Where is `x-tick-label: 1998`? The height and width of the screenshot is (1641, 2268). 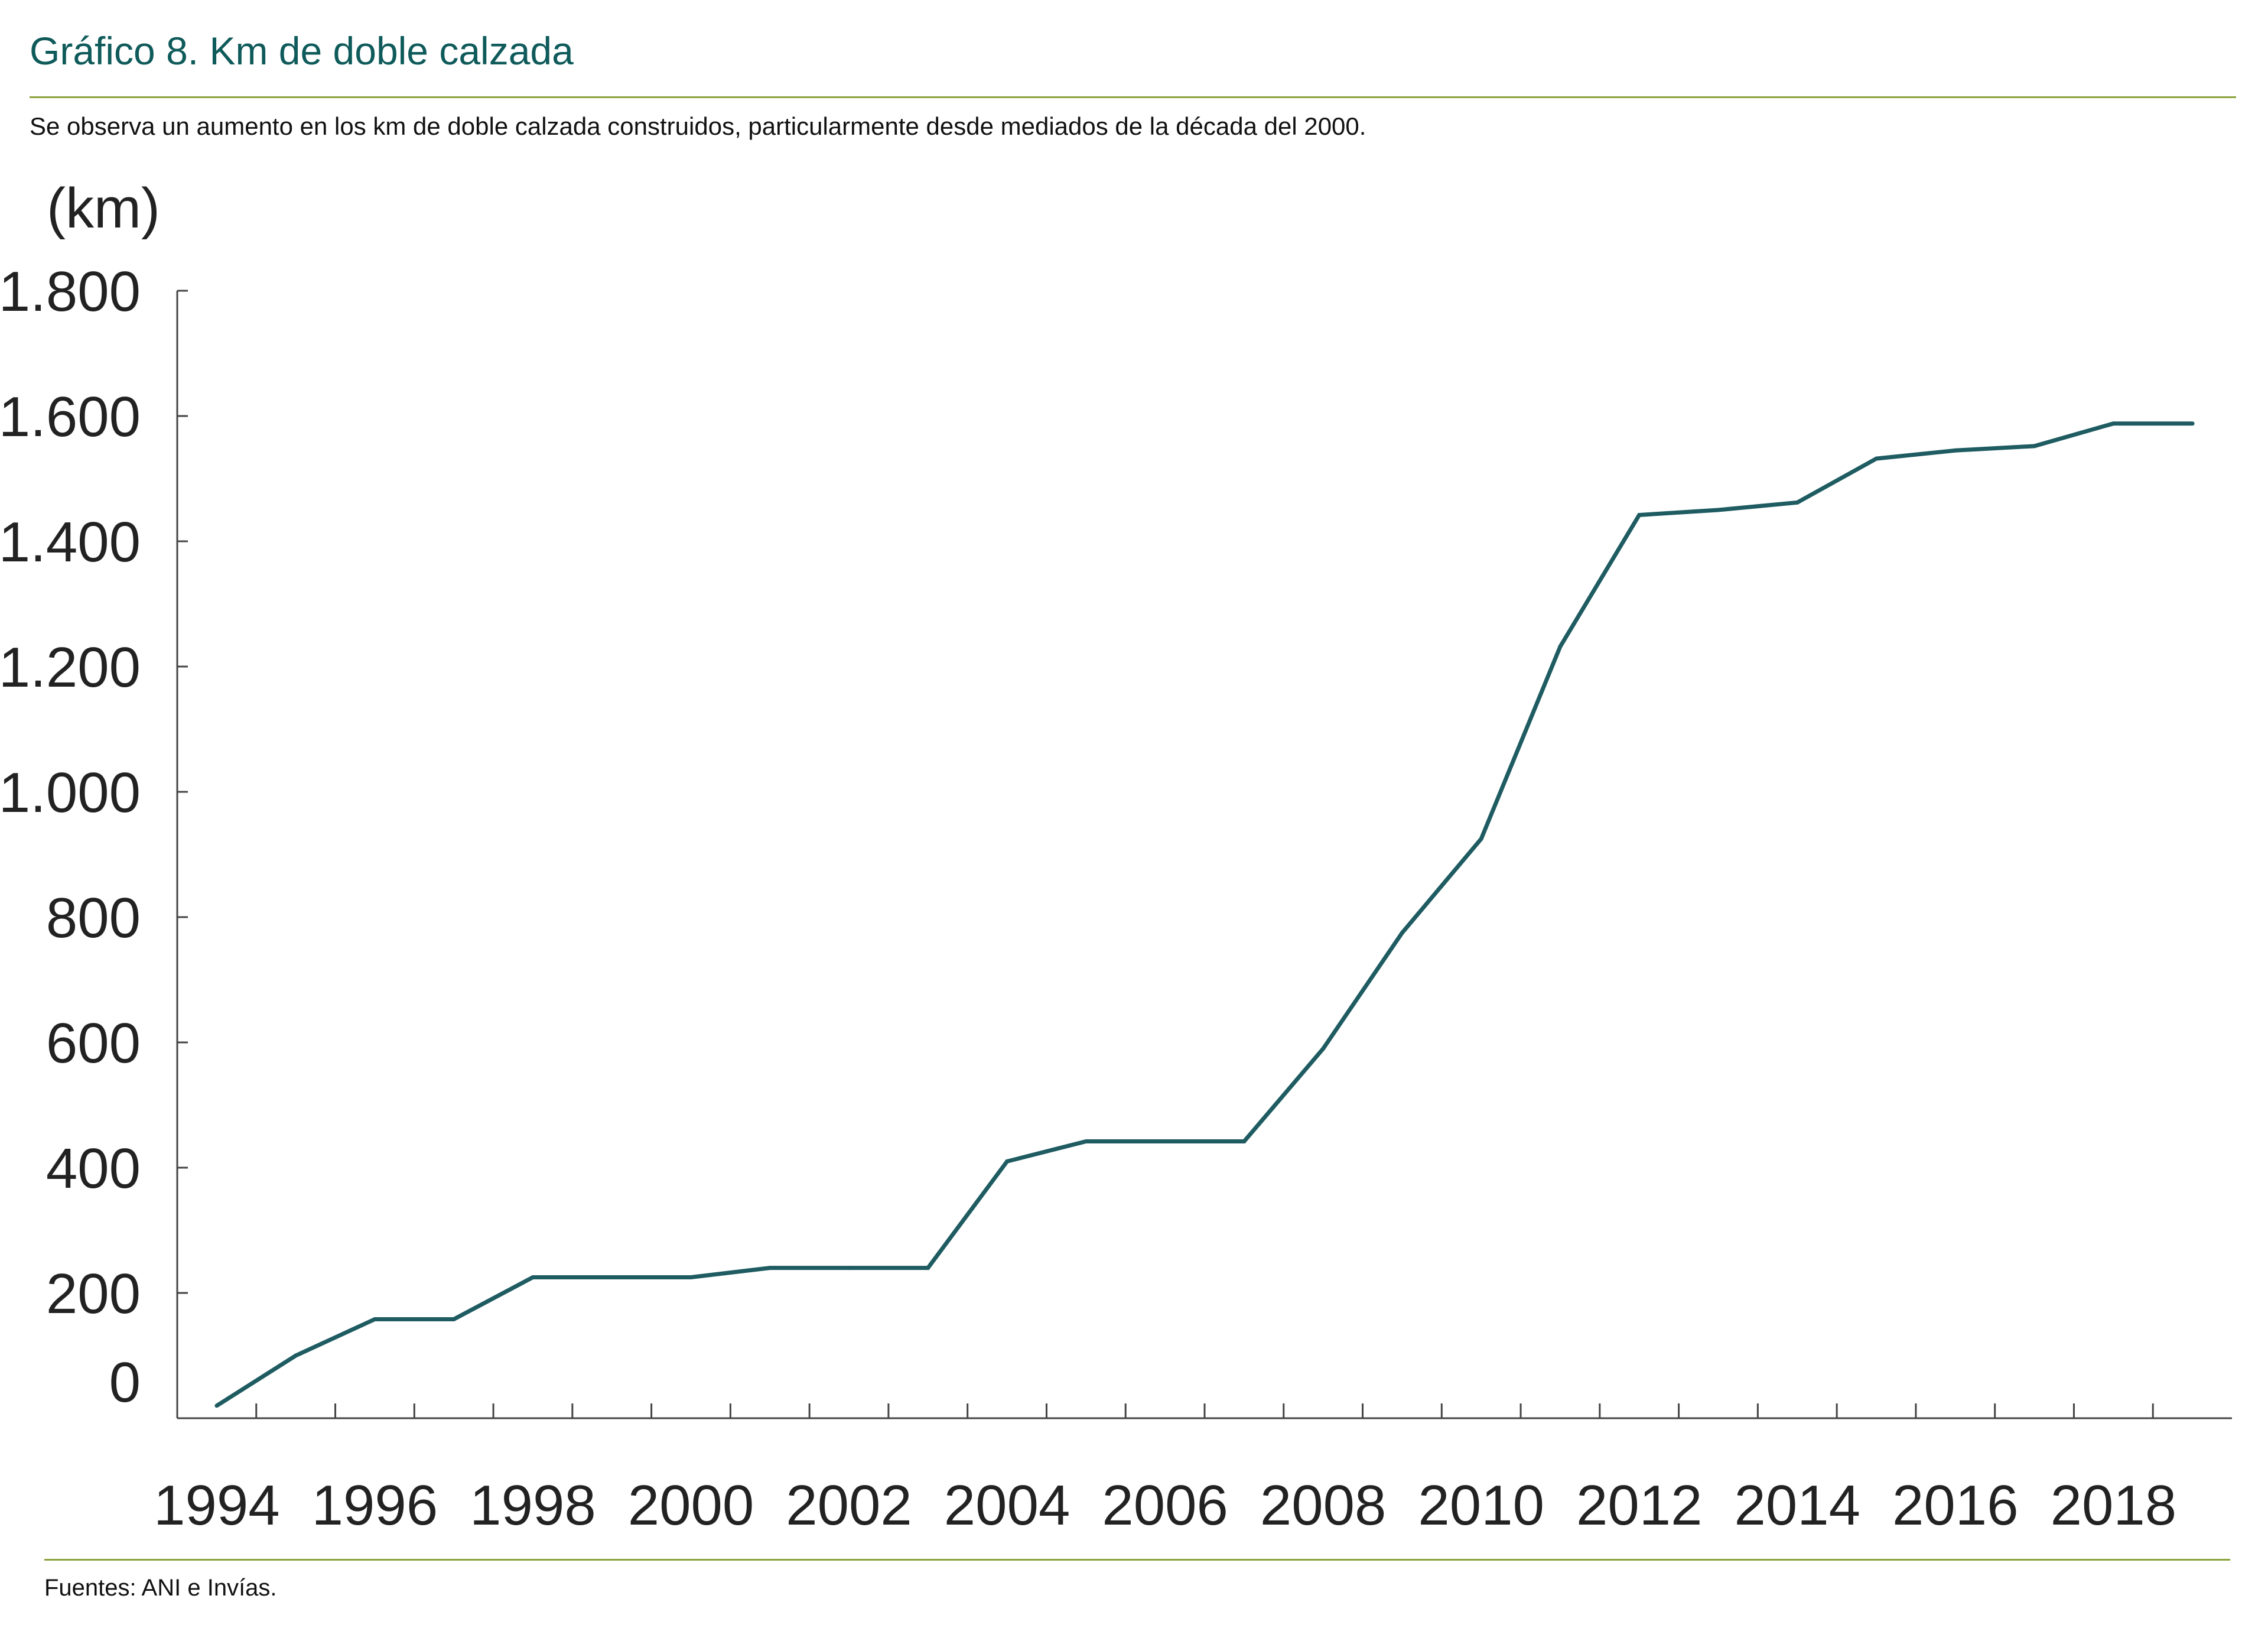 x-tick-label: 1998 is located at coordinates (533, 1505).